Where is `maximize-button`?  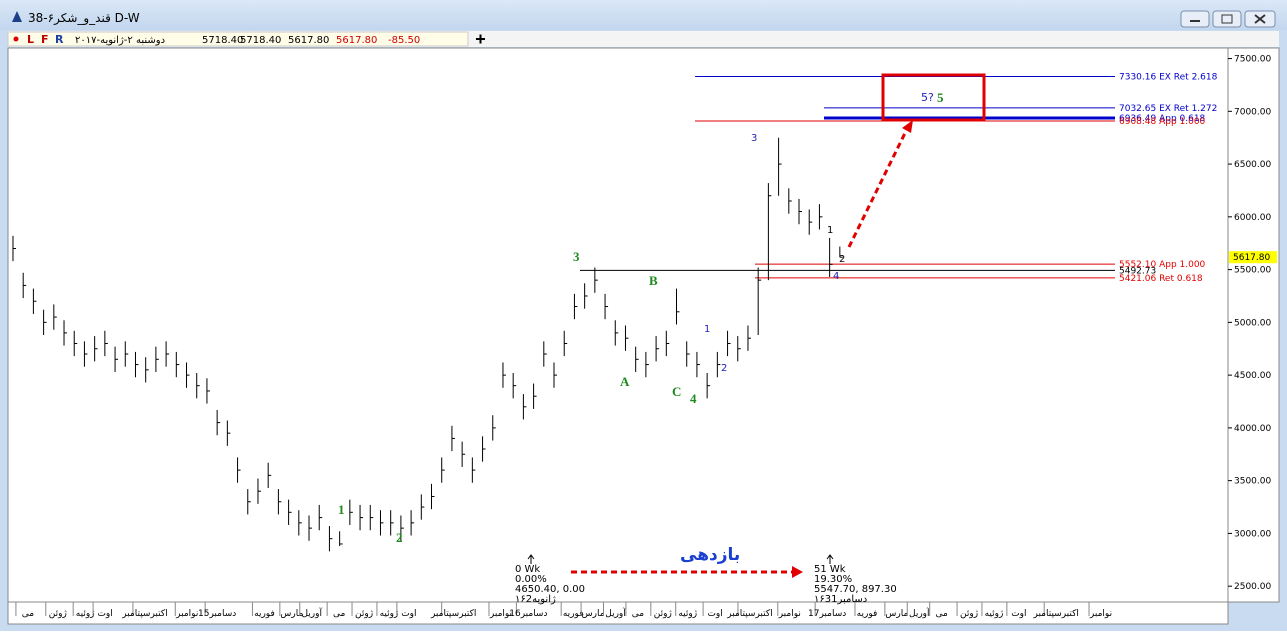 maximize-button is located at coordinates (1227, 19).